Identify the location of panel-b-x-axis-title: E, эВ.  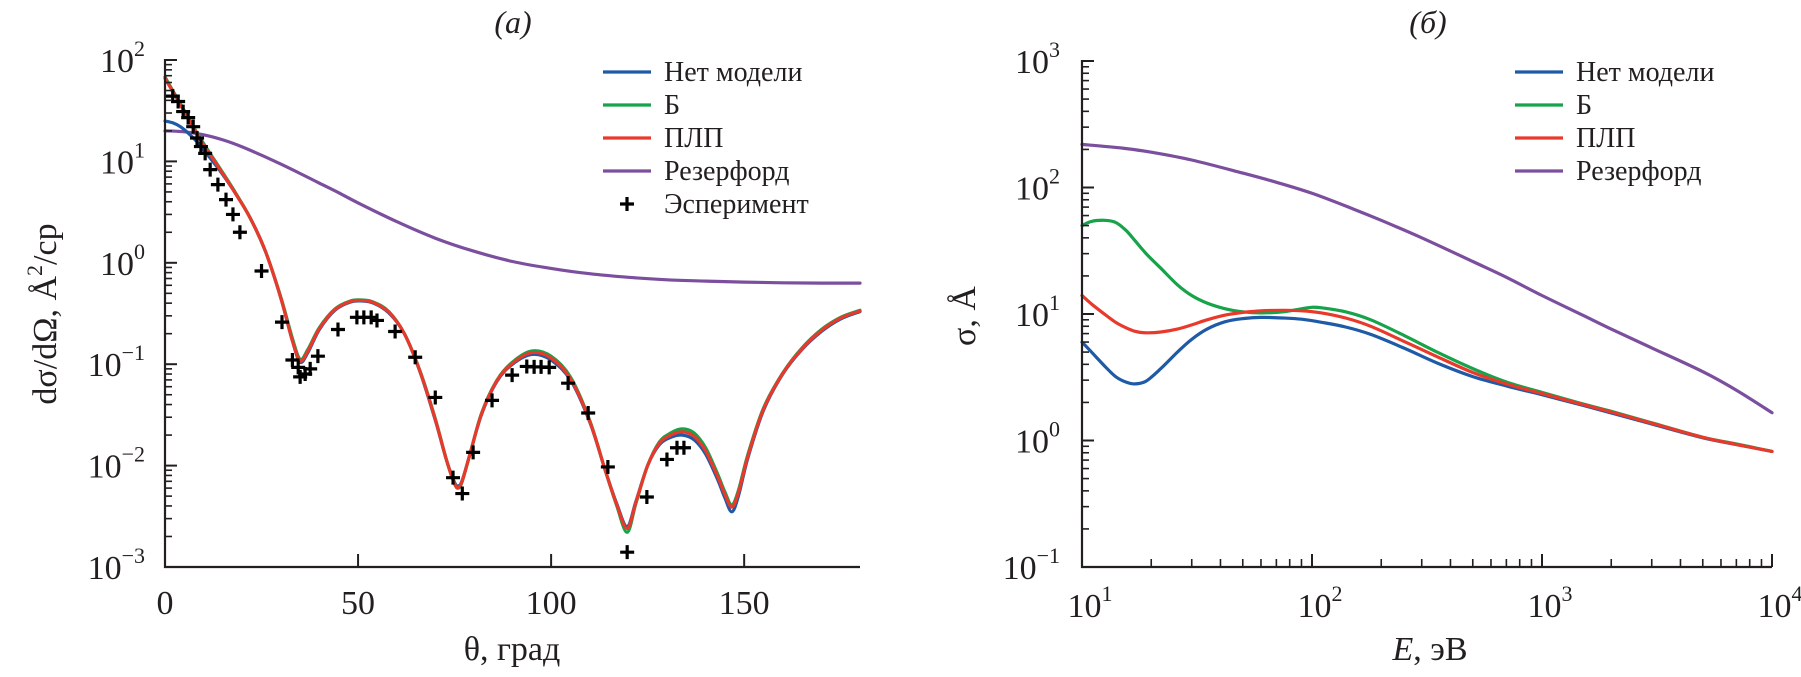
(1429, 649).